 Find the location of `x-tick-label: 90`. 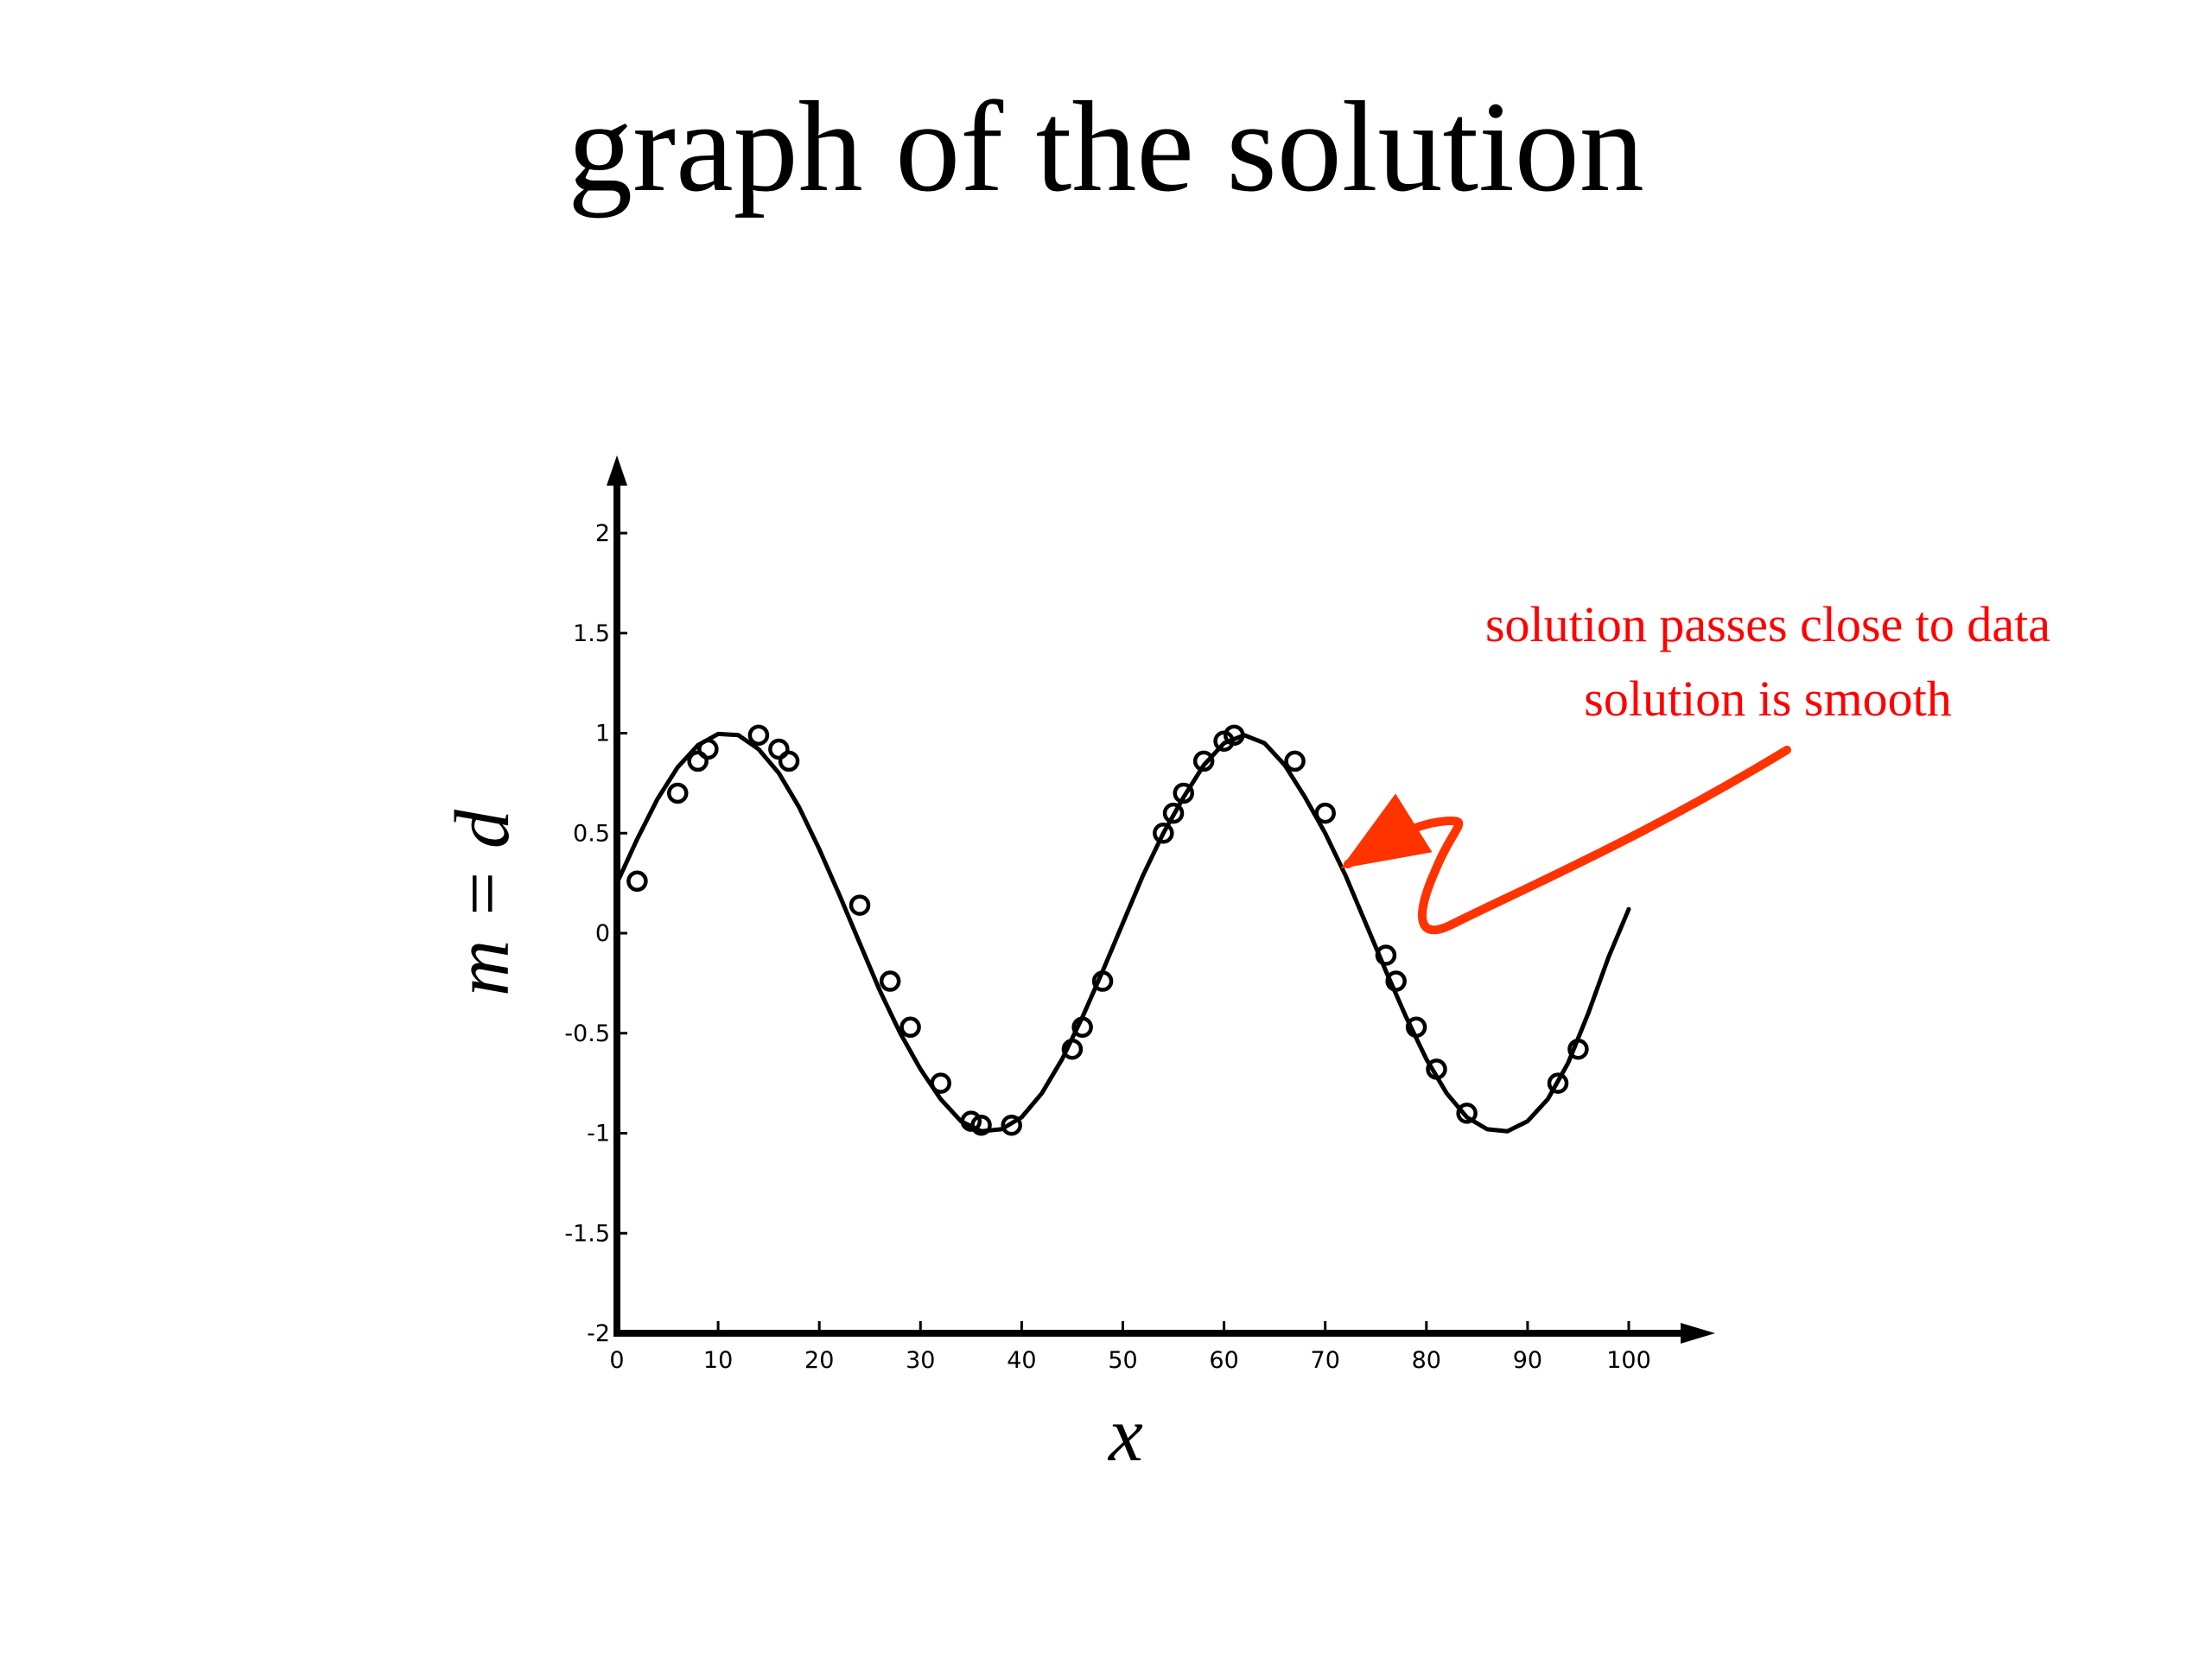

x-tick-label: 90 is located at coordinates (1527, 1360).